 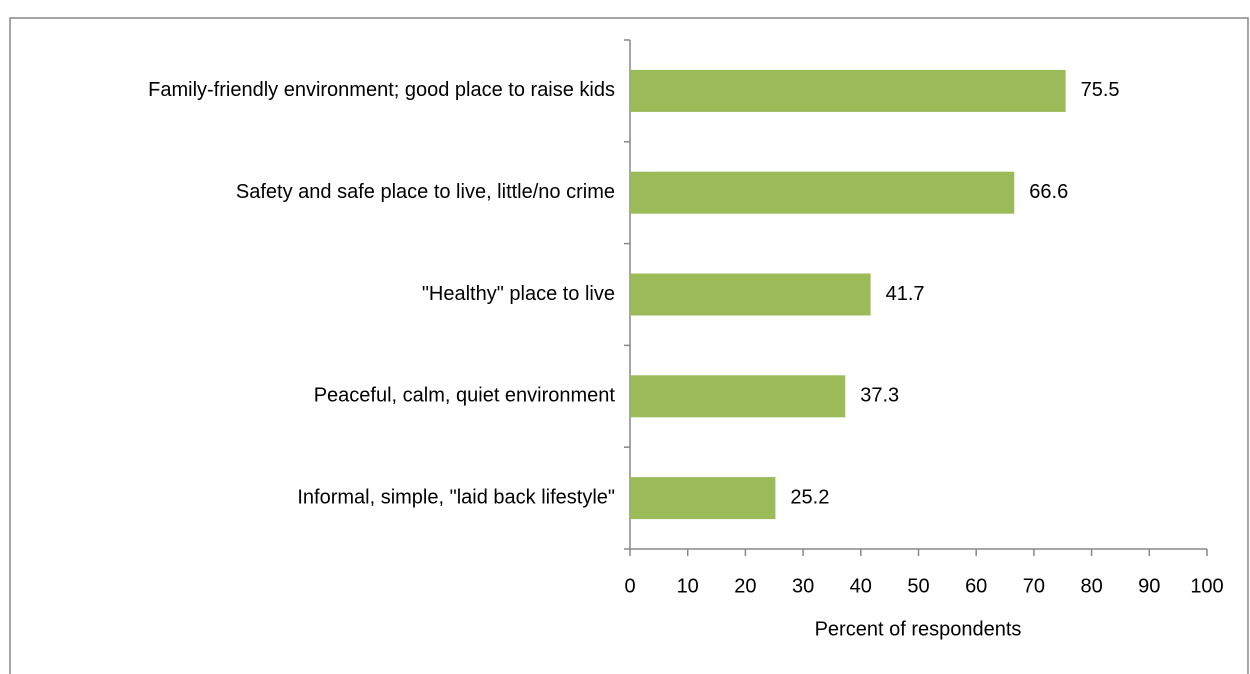 I want to click on x-tick-label: 30, so click(x=803, y=586).